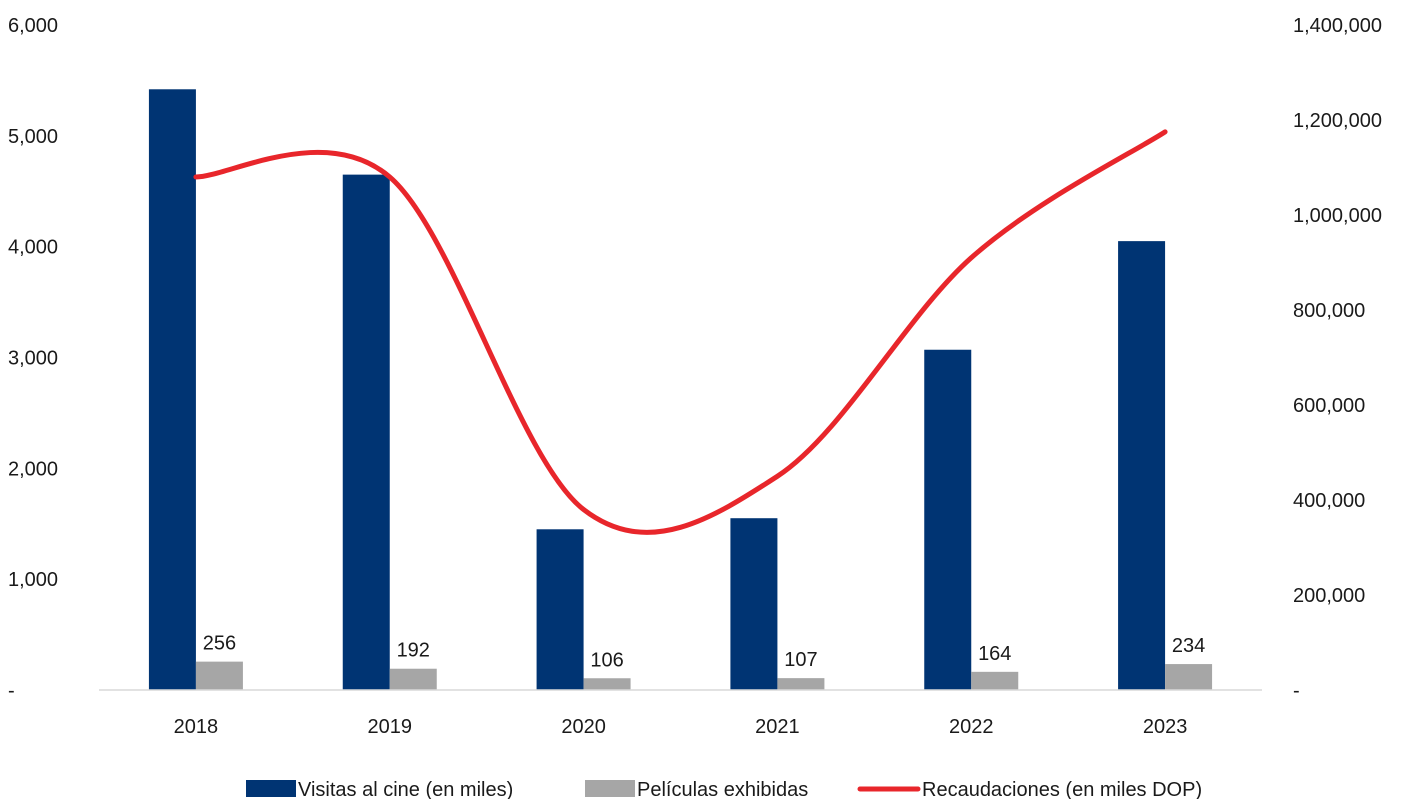 The image size is (1411, 804). What do you see at coordinates (1296, 691) in the screenshot?
I see `right-axis-tick-label: -` at bounding box center [1296, 691].